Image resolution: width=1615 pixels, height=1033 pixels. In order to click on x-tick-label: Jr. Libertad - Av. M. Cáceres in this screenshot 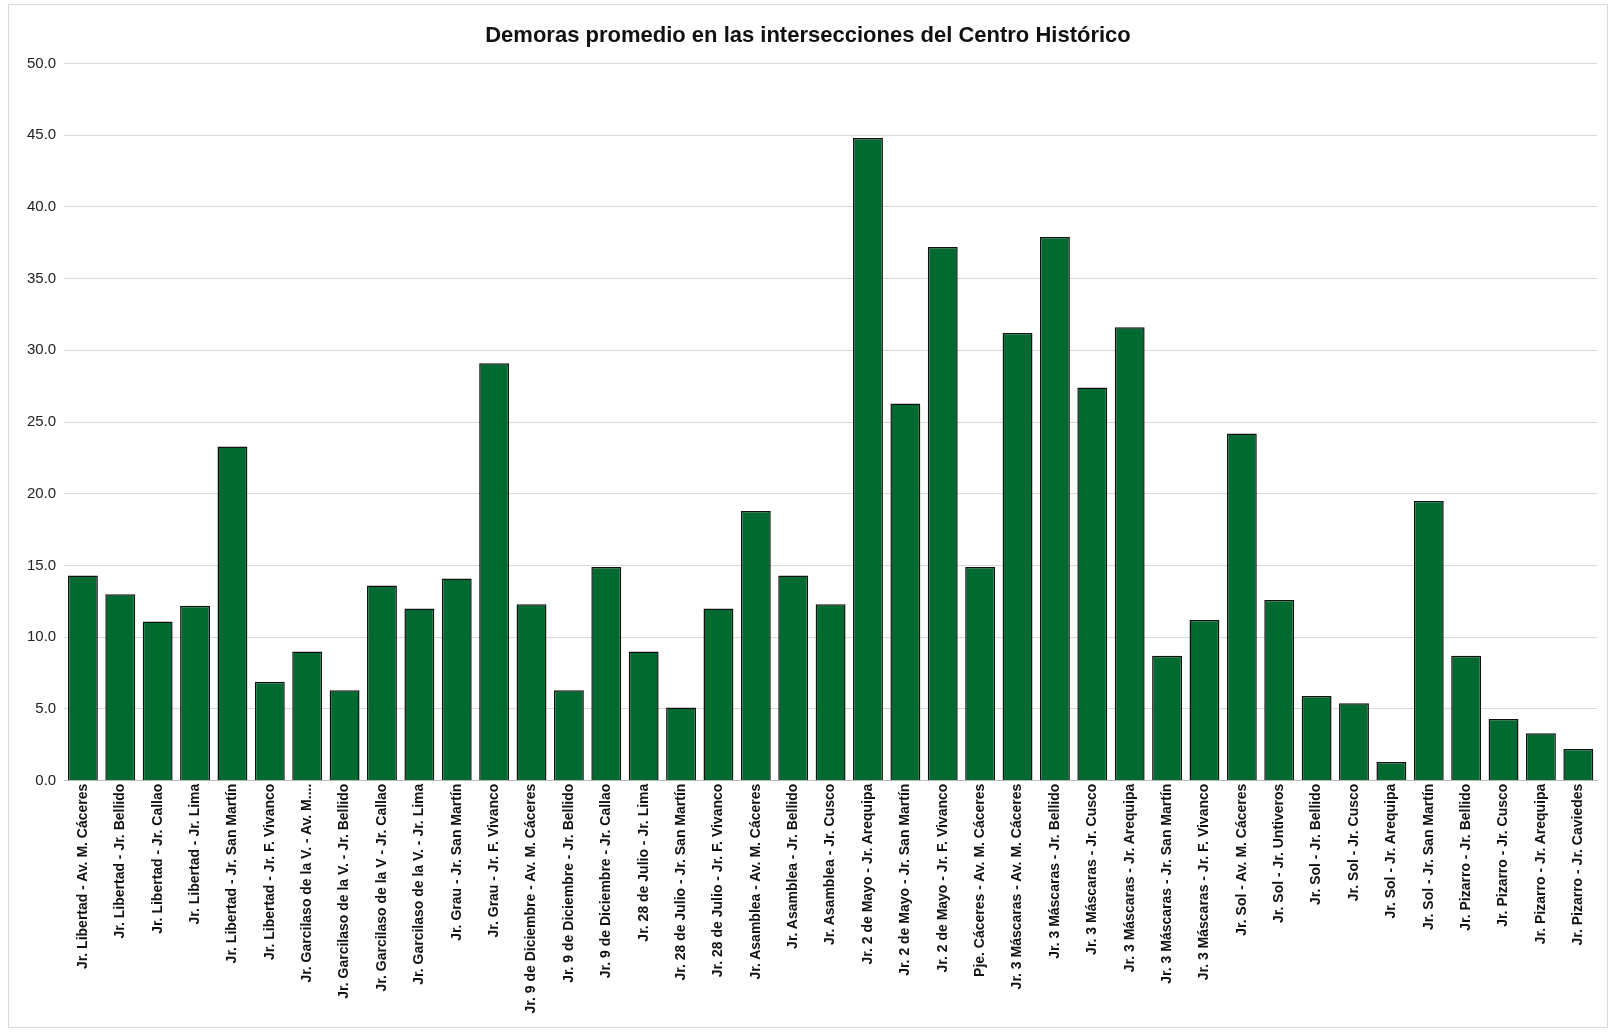, I will do `click(81, 876)`.